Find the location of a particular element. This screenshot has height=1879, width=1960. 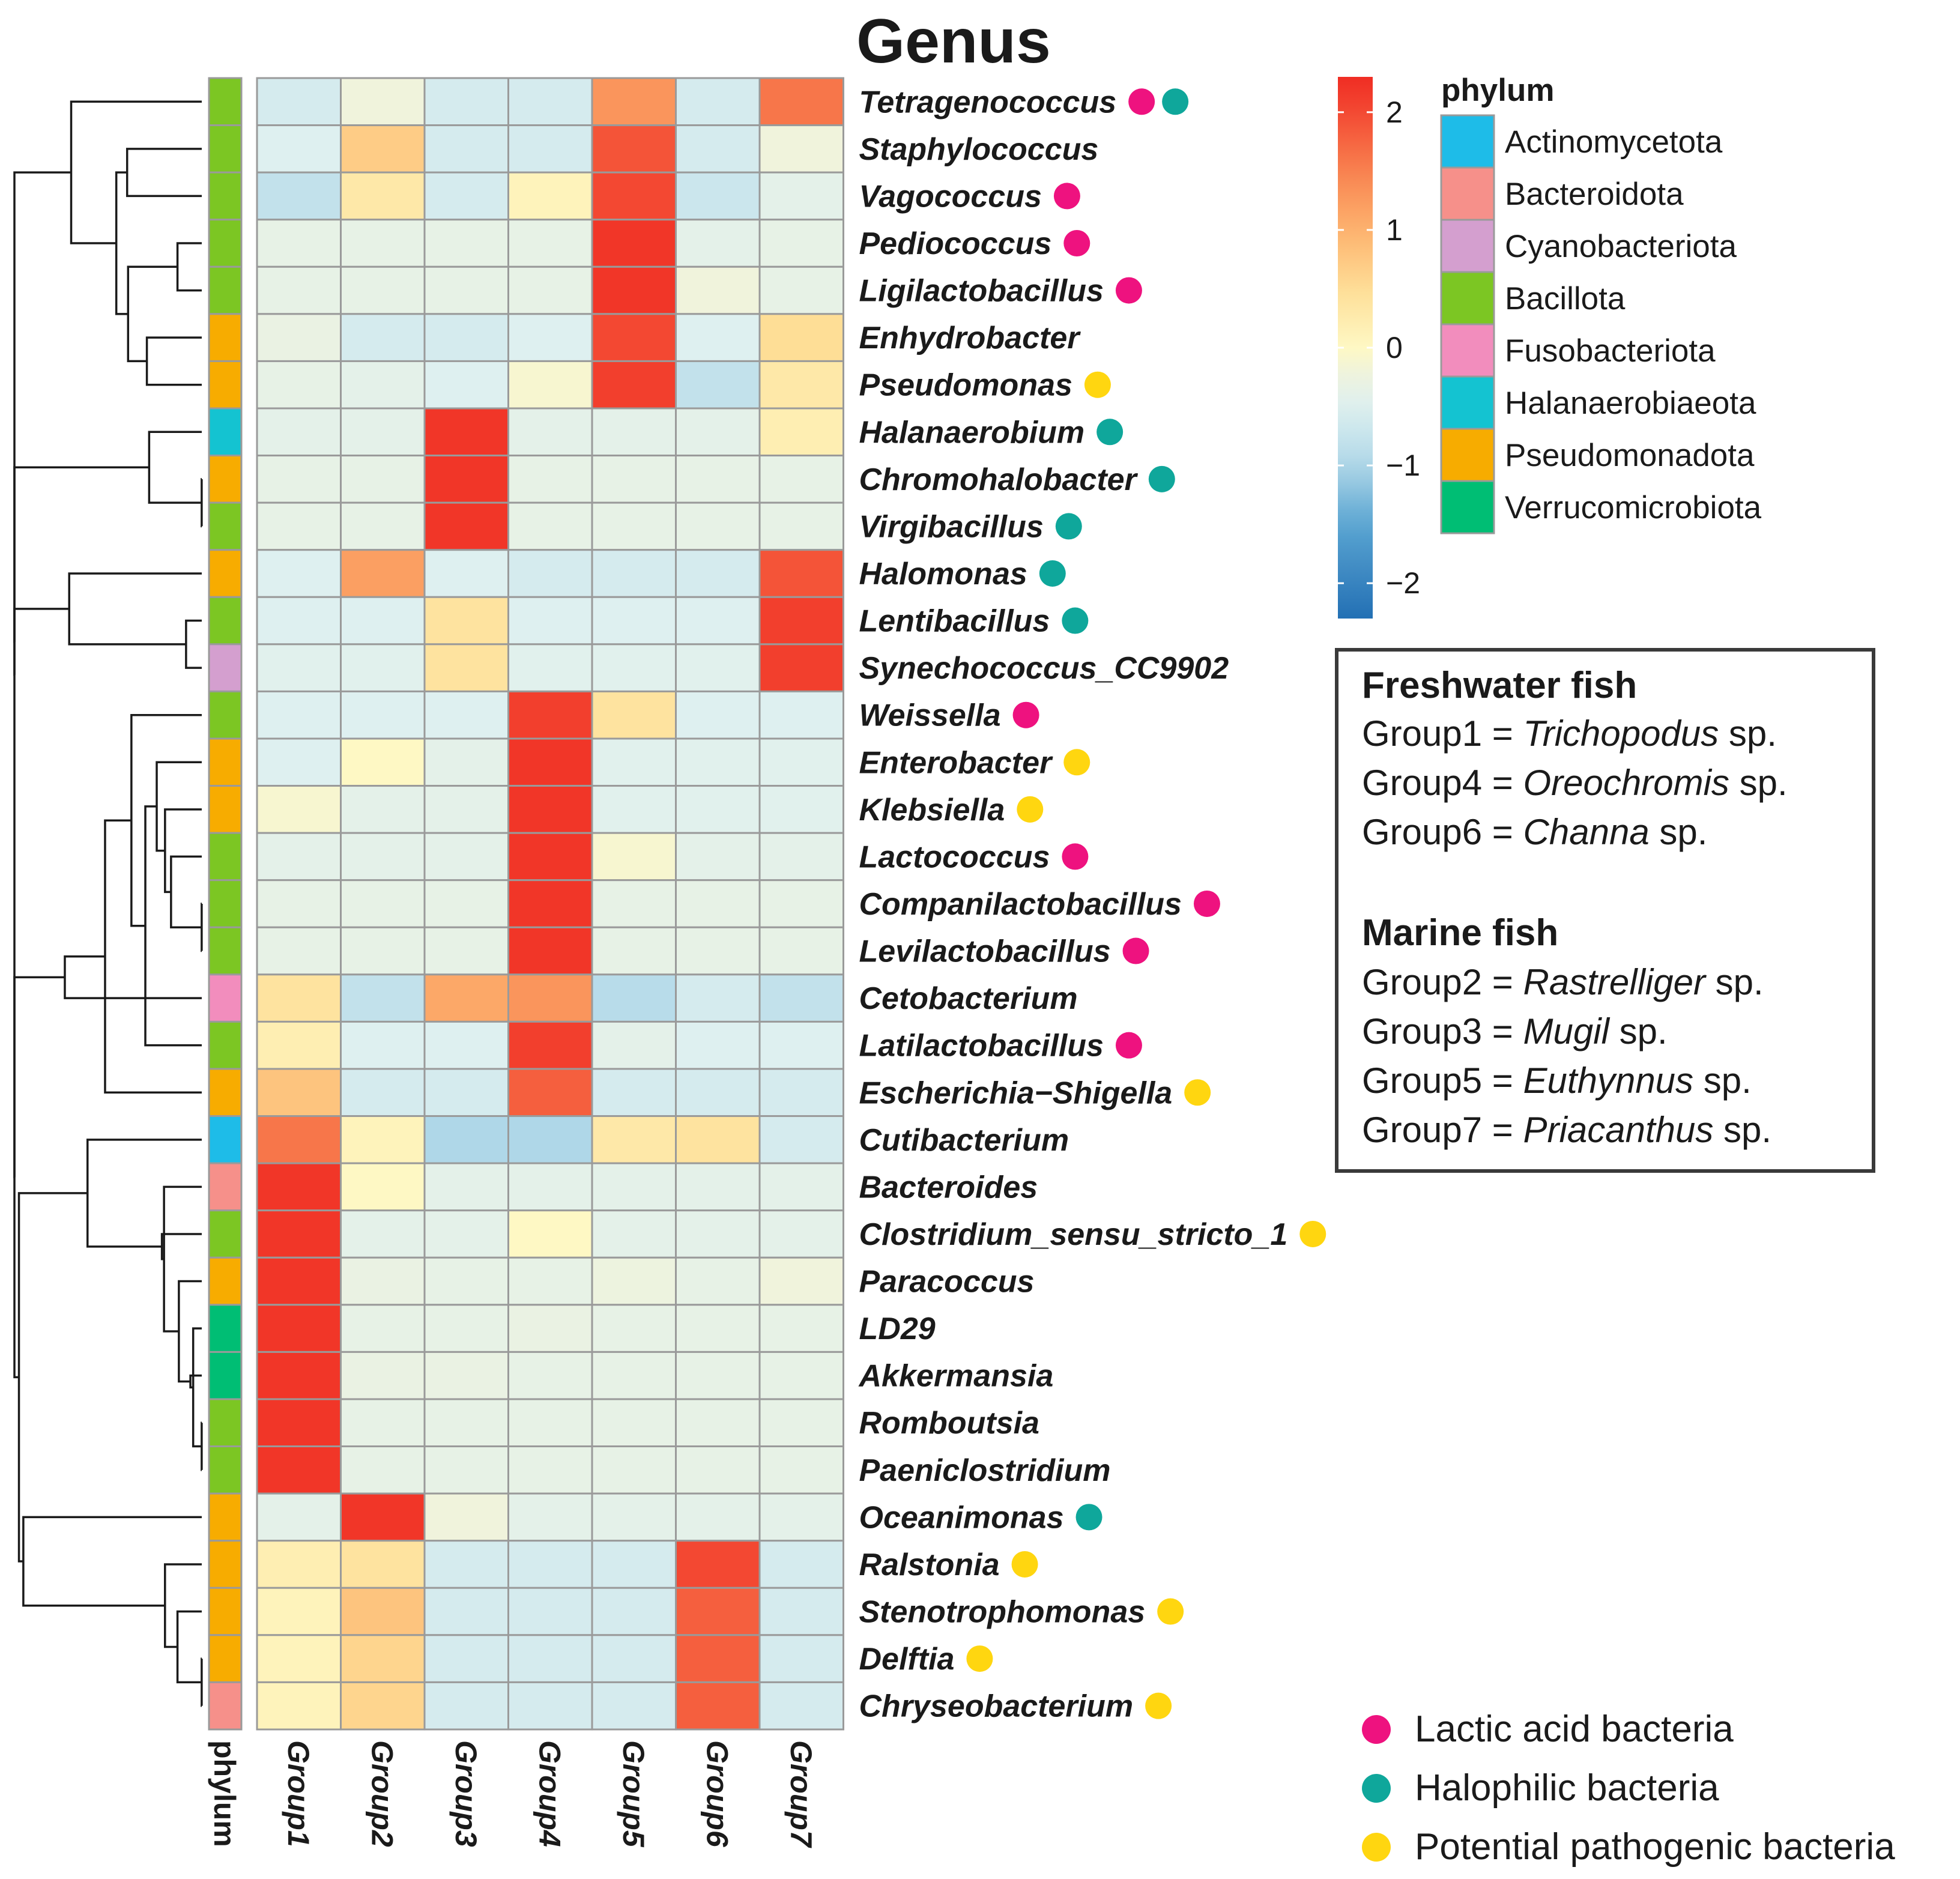

row-label: Romboutsia is located at coordinates (949, 1423).